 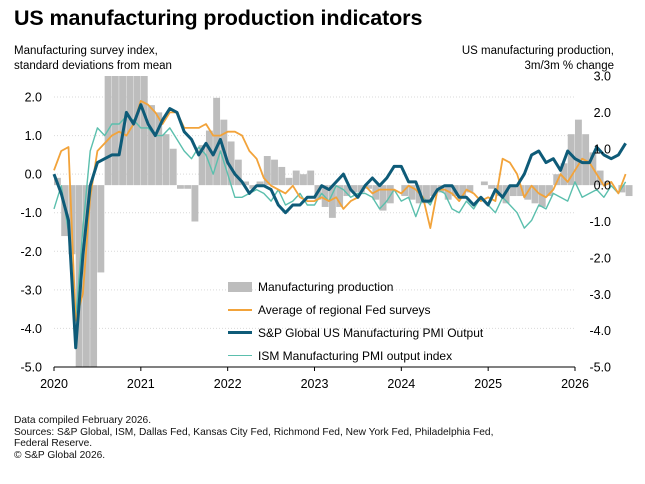 What do you see at coordinates (602, 113) in the screenshot?
I see `y-right-tick-label: 2.0` at bounding box center [602, 113].